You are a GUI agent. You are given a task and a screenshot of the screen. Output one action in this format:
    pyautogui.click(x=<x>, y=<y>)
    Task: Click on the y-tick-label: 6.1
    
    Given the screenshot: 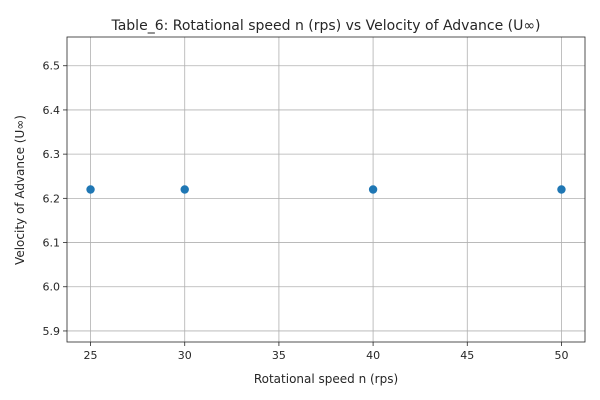 What is the action you would take?
    pyautogui.click(x=52, y=243)
    